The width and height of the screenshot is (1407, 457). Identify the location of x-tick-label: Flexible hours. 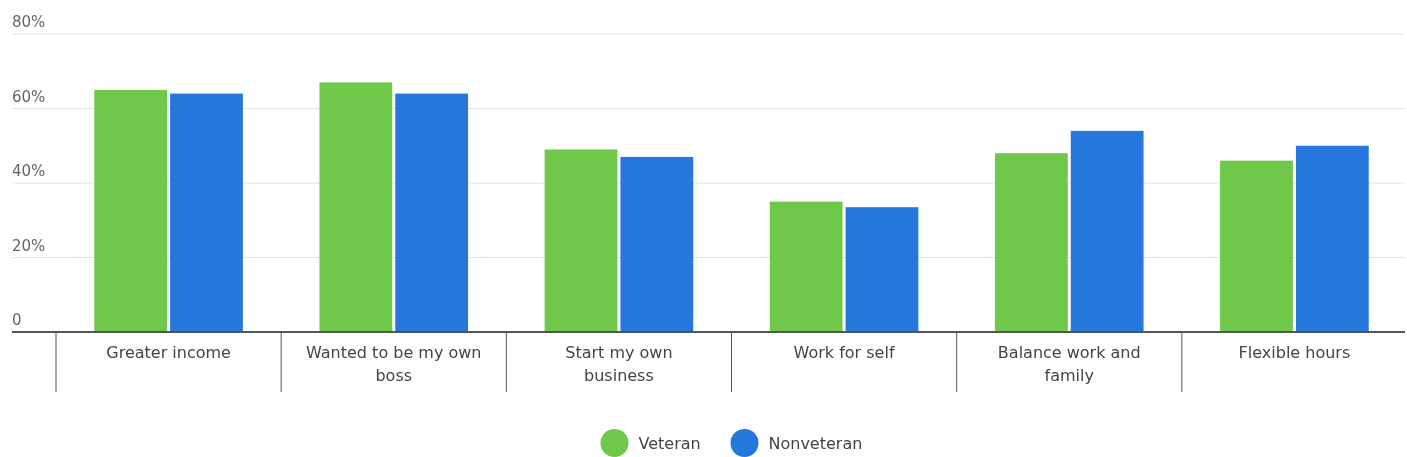
(1294, 352).